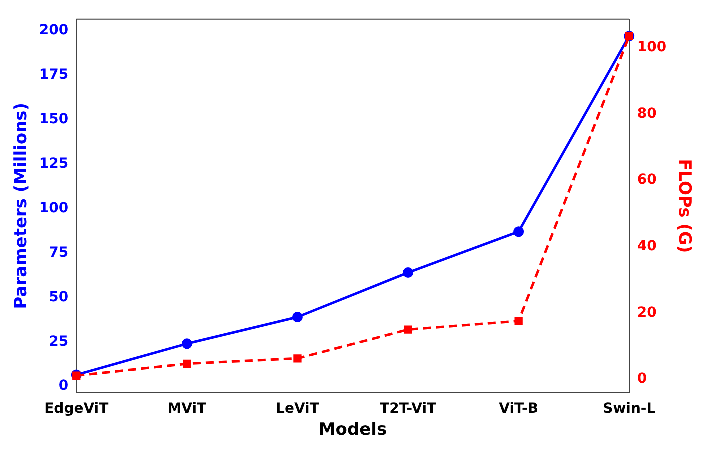  I want to click on y2-tick-label: 0, so click(642, 379).